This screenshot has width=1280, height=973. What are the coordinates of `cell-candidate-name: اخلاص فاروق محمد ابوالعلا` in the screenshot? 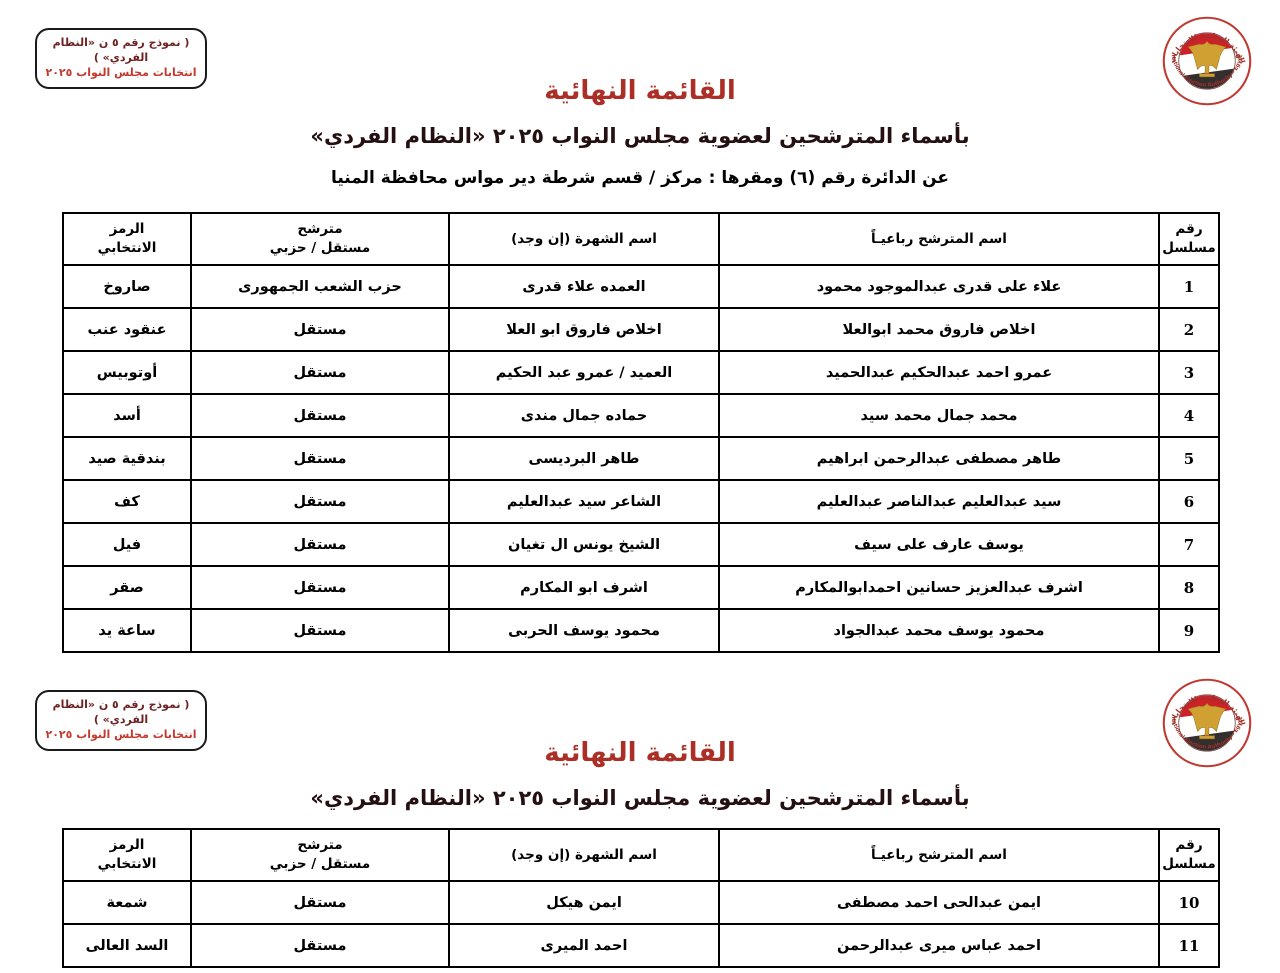 It's located at (939, 329).